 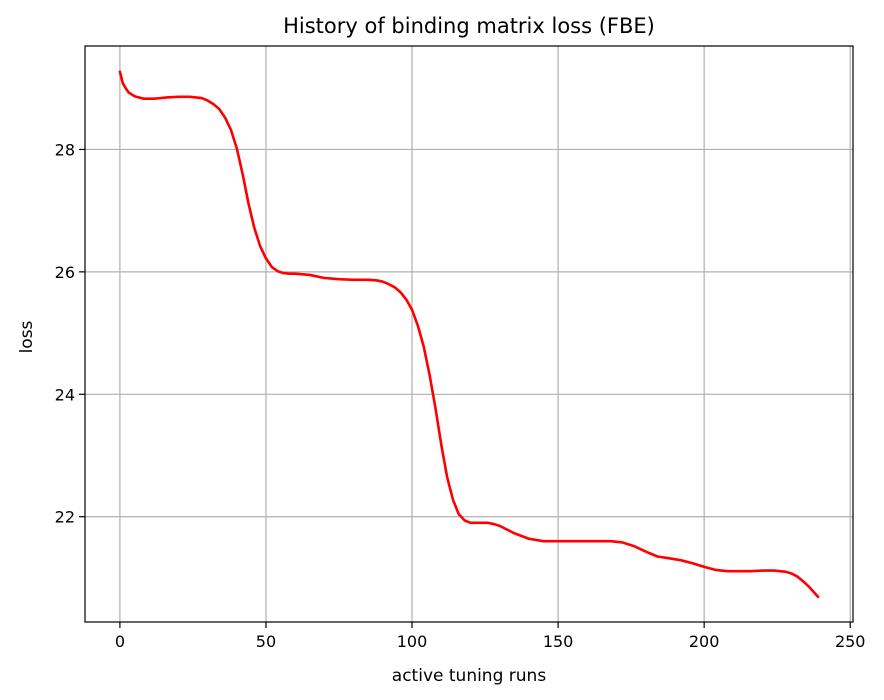 I want to click on x-tick-label: 200, so click(x=704, y=641).